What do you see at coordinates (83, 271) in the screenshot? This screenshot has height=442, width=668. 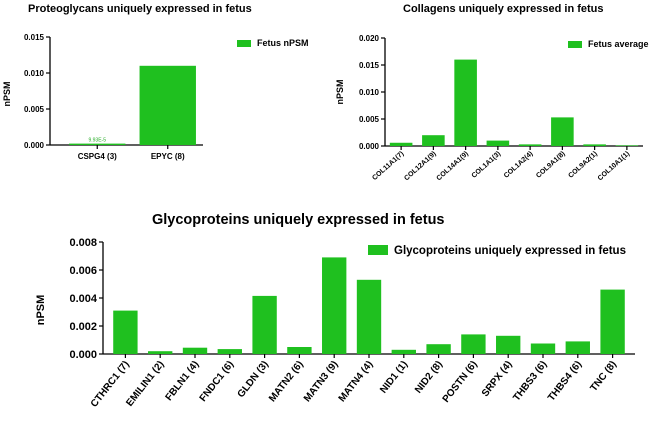 I see `chart3-y-tick-label: 0.006` at bounding box center [83, 271].